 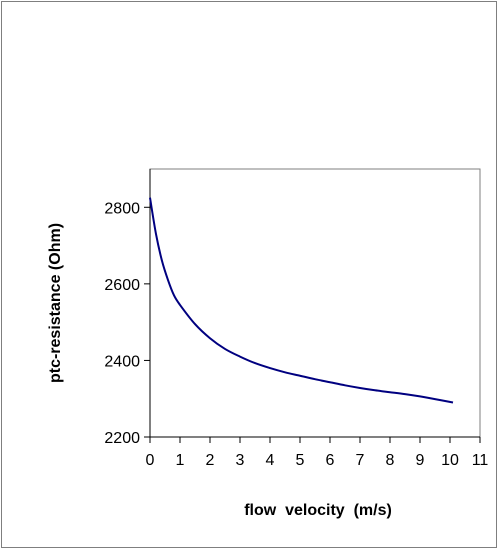 What do you see at coordinates (318, 510) in the screenshot?
I see `x-axis-title: flow velocity (m/s)` at bounding box center [318, 510].